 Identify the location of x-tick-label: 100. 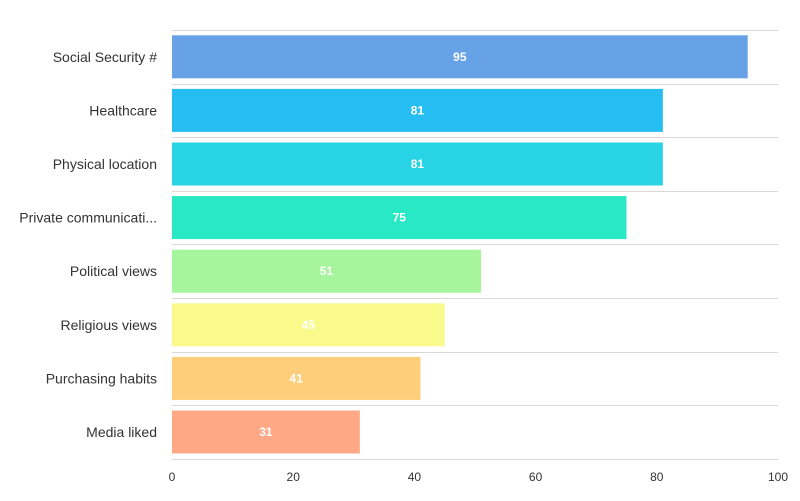
(778, 477).